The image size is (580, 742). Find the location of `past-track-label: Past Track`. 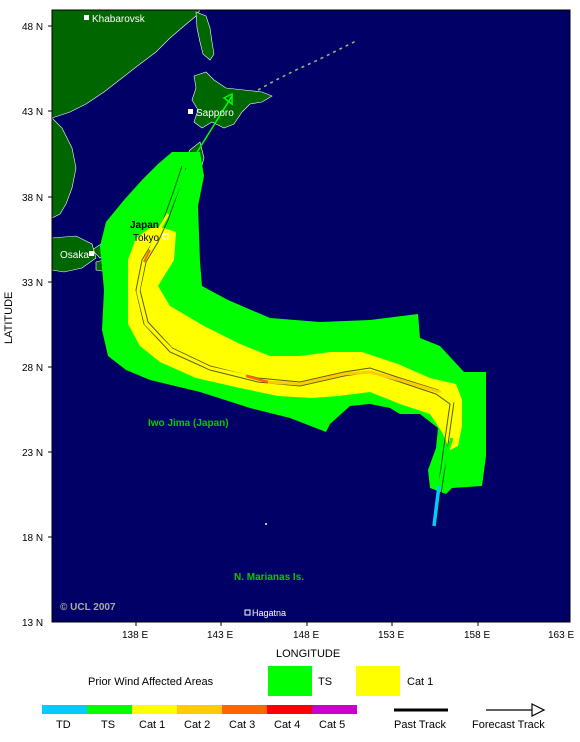

past-track-label: Past Track is located at coordinates (420, 725).